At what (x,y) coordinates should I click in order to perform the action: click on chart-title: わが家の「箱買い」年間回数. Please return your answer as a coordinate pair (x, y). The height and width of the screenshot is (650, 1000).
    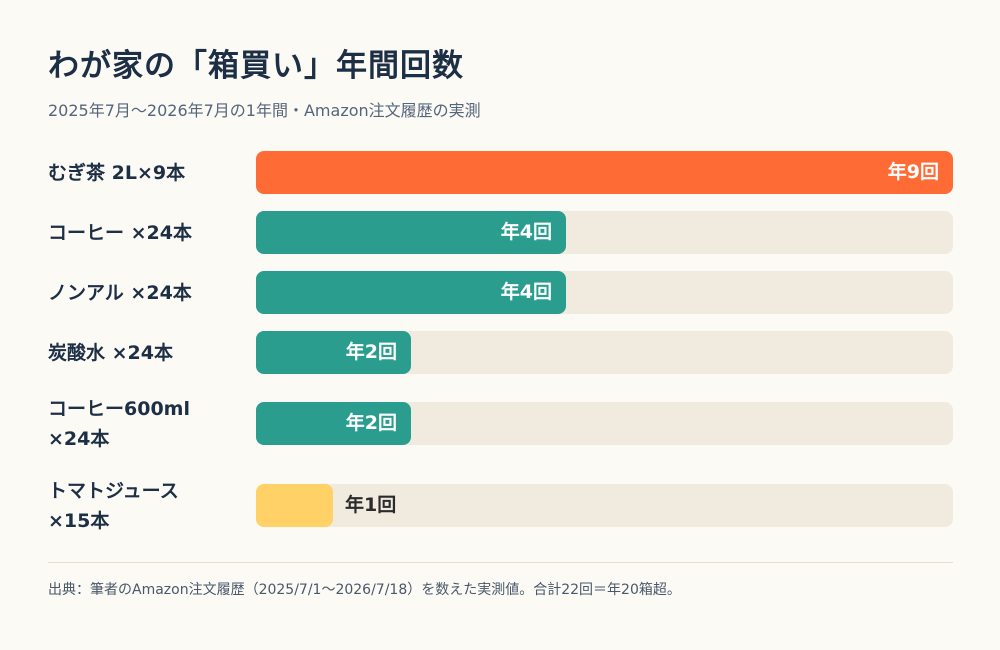
    Looking at the image, I should click on (256, 66).